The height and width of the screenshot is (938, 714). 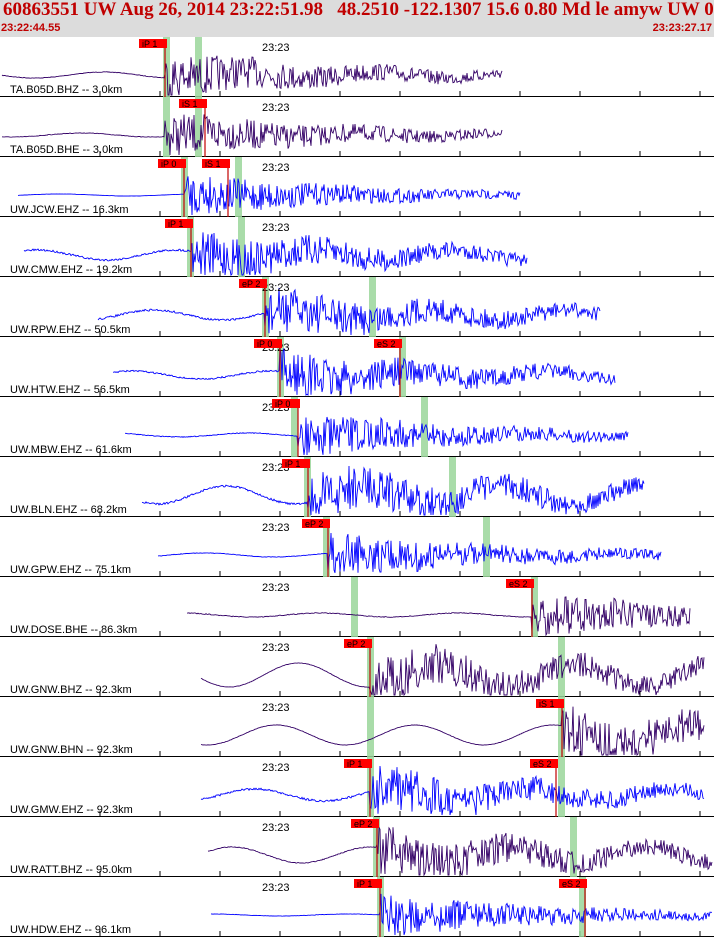 I want to click on time-start: 23:22:44.55, so click(x=31, y=28).